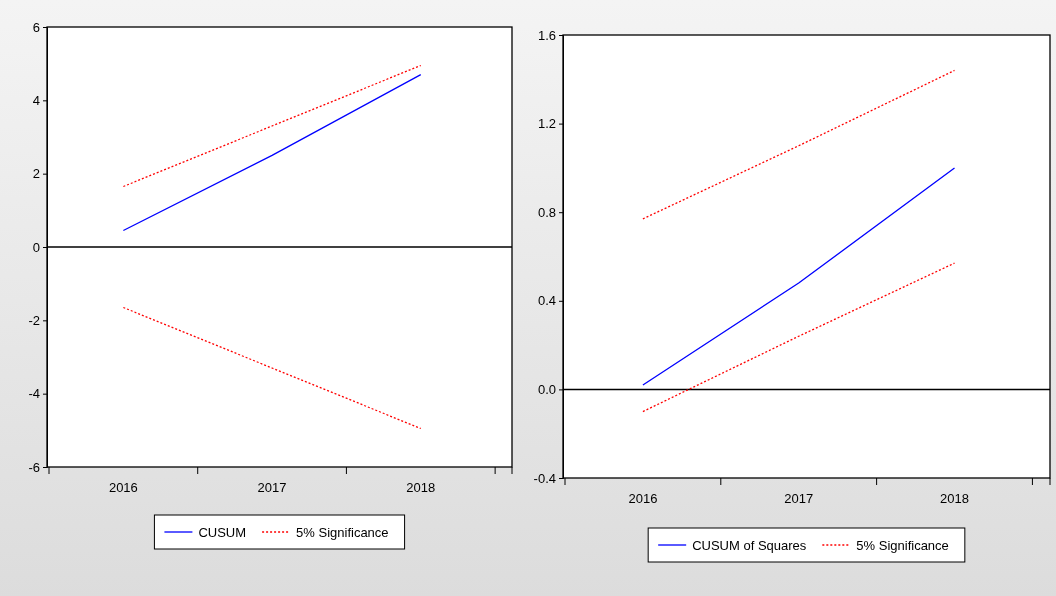 The image size is (1056, 596). I want to click on y-tick-label: 6, so click(36, 27).